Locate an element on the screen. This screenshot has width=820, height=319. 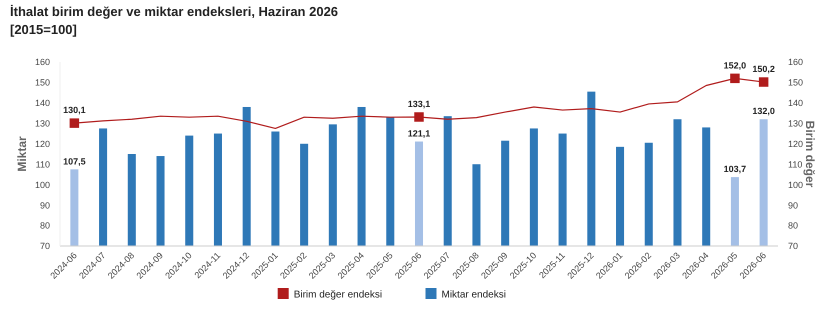
y2-tick-label: 110 is located at coordinates (795, 164).